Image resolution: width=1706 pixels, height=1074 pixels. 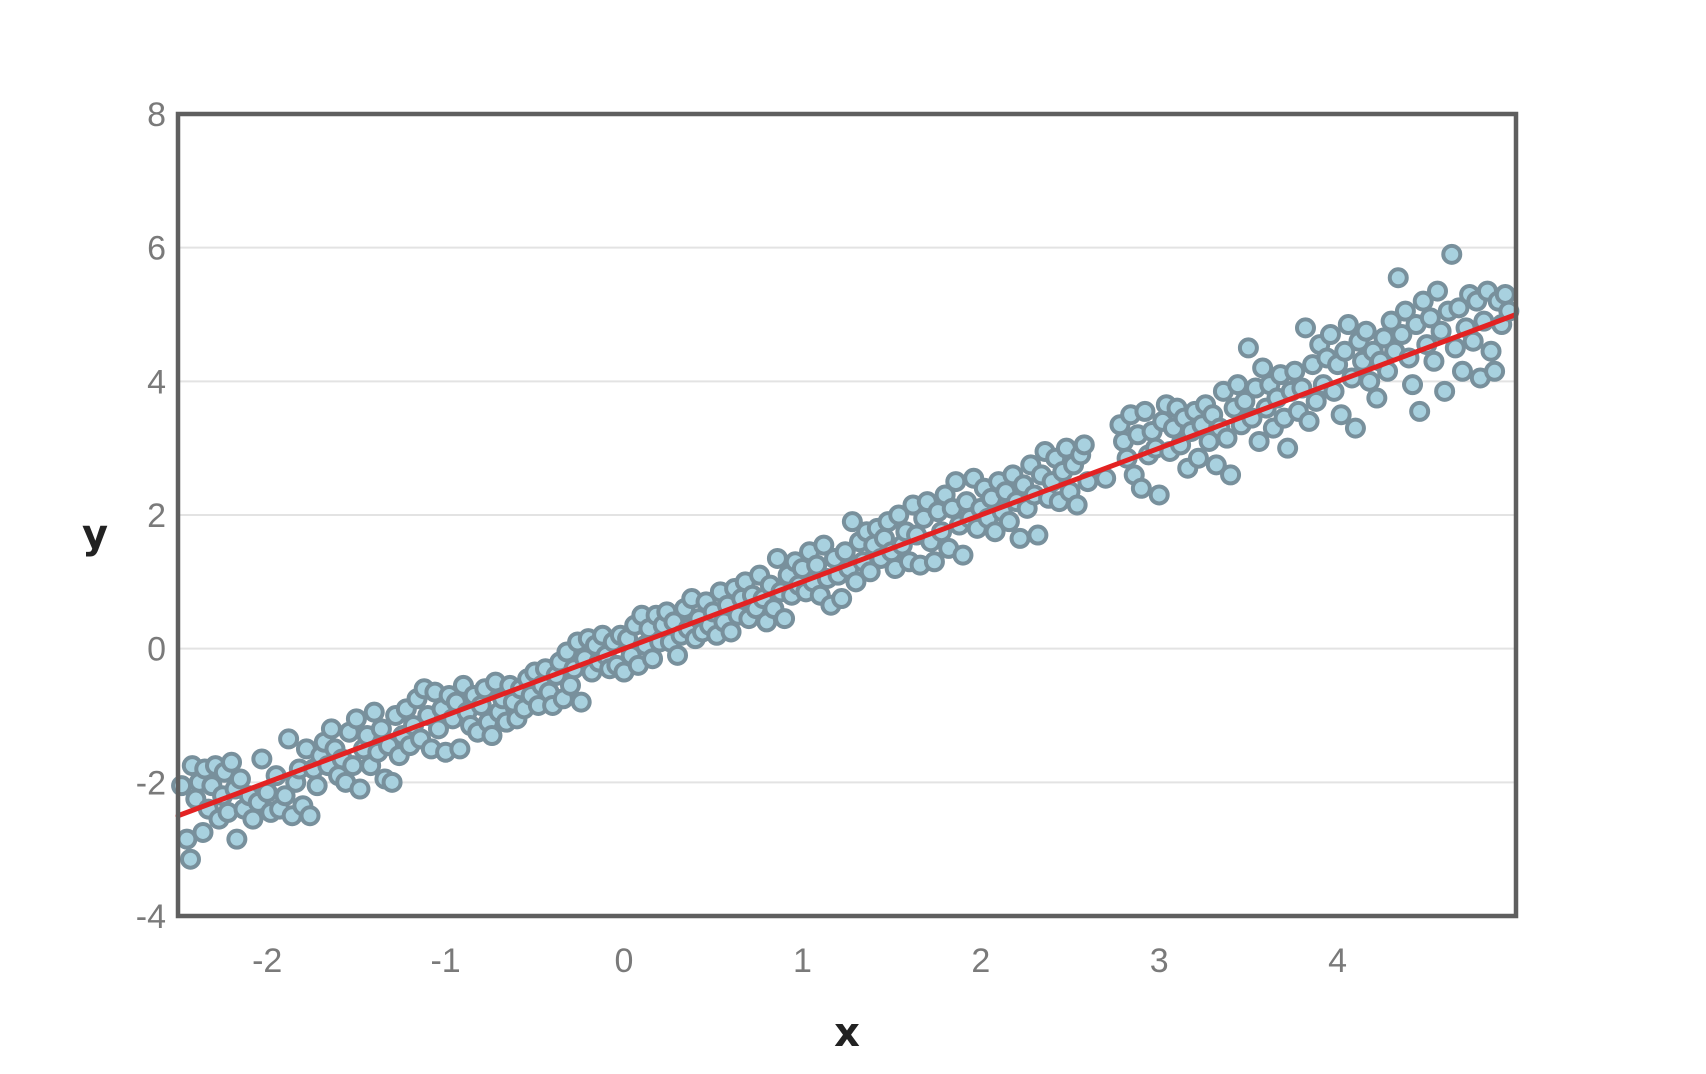 What do you see at coordinates (95, 535) in the screenshot?
I see `y-axis-title: y` at bounding box center [95, 535].